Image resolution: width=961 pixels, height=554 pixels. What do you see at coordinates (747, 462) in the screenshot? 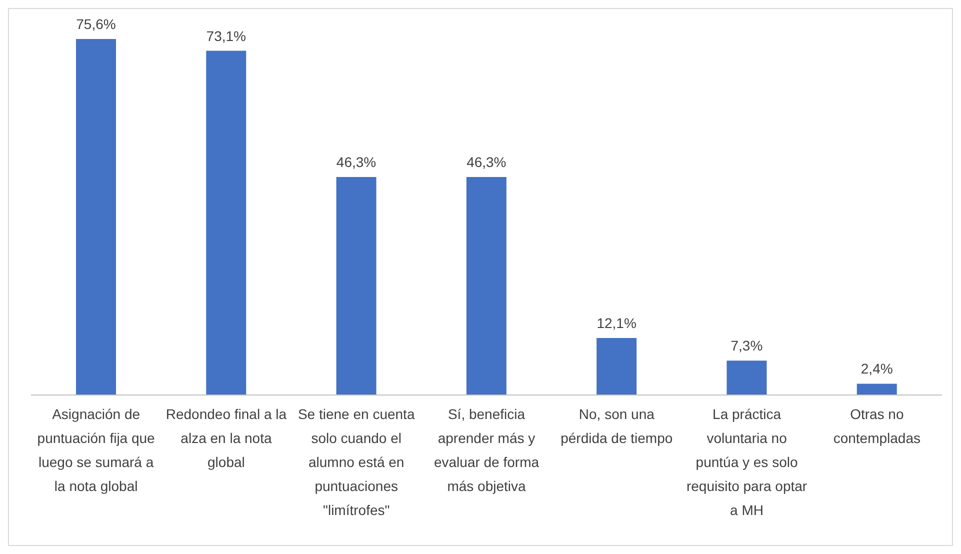
I see `x-tick-label: La práctica voluntaria no puntúa y es solo requisito para optar a MH` at bounding box center [747, 462].